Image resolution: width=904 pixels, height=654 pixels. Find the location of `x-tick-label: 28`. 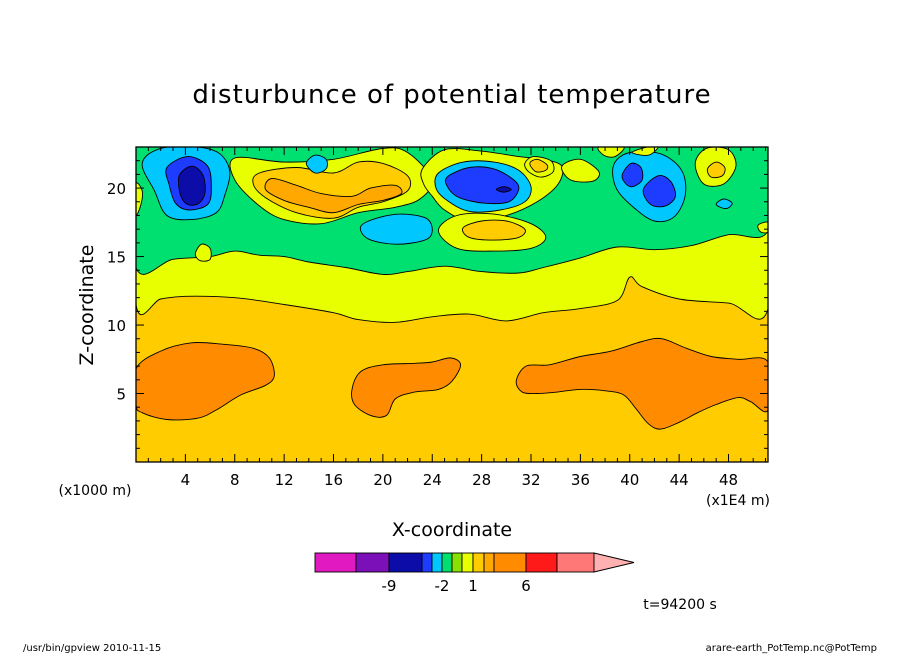

x-tick-label: 28 is located at coordinates (481, 480).